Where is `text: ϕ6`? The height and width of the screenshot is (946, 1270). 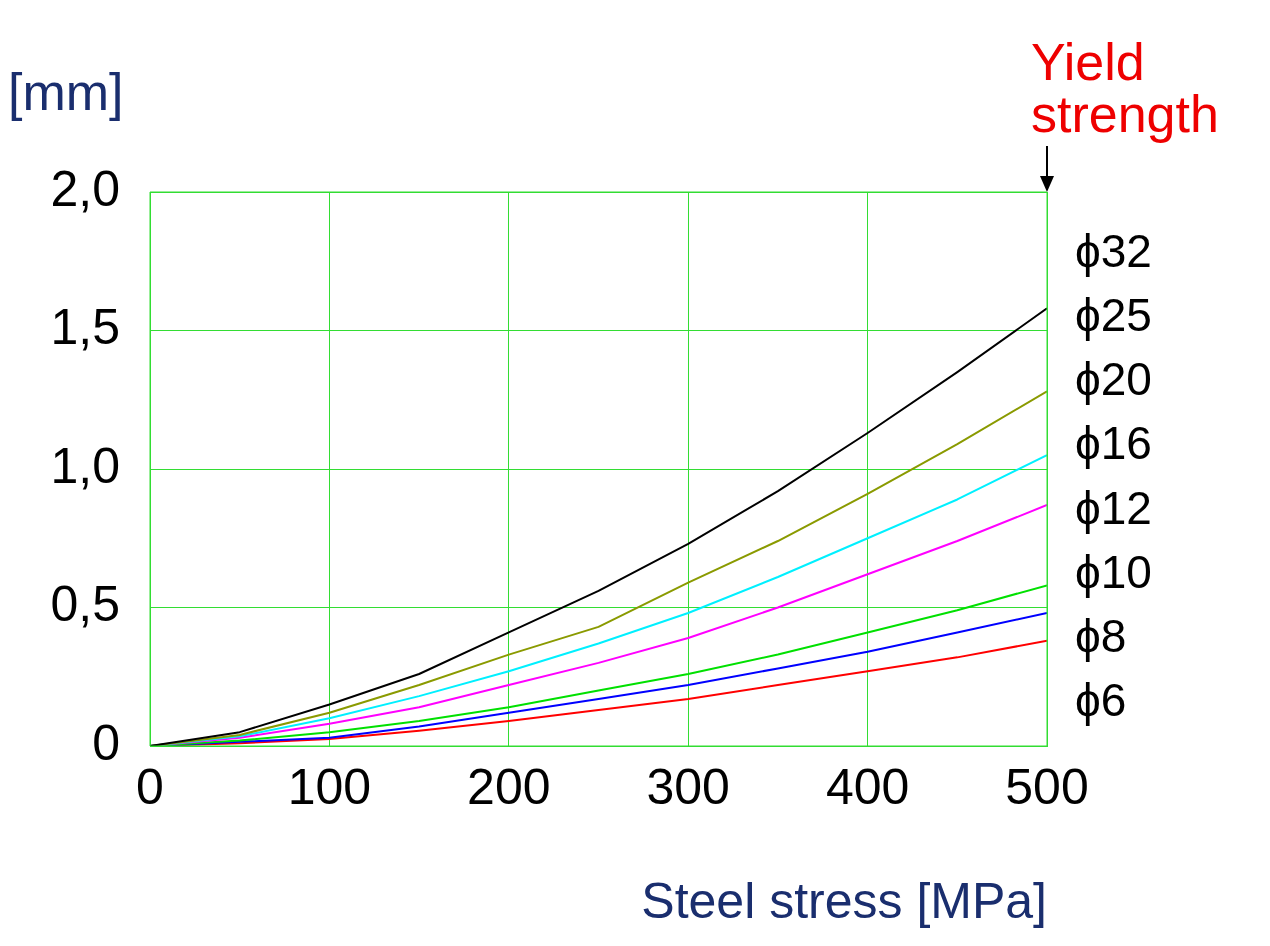 text: ϕ6 is located at coordinates (1101, 700).